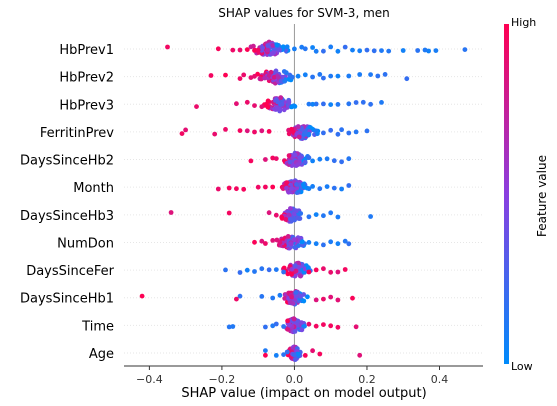 Image resolution: width=557 pixels, height=406 pixels. What do you see at coordinates (67, 299) in the screenshot?
I see `feature-label: DaysSinceHb1` at bounding box center [67, 299].